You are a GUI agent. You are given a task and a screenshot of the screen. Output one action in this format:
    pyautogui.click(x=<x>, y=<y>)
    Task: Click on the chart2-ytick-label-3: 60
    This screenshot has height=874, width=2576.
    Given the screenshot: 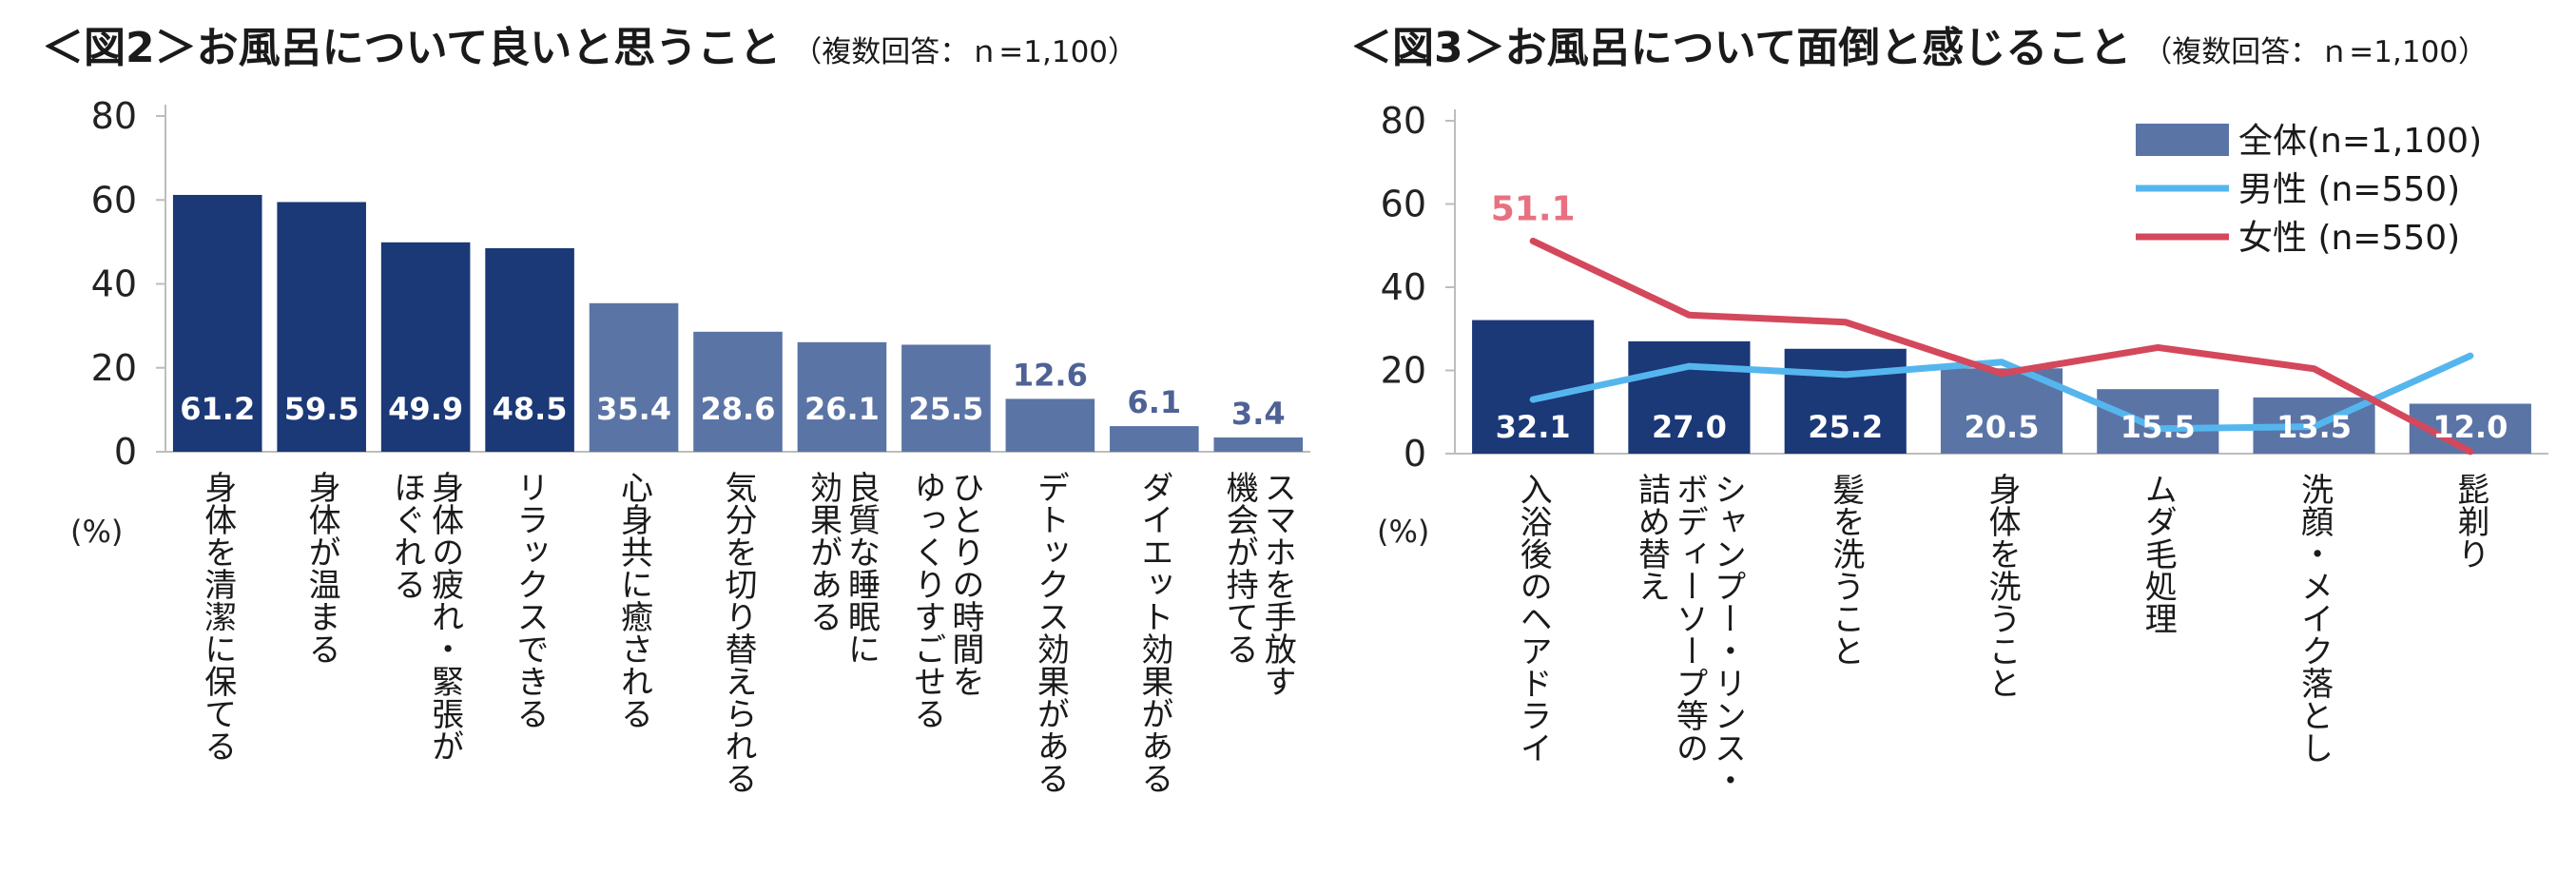 What is the action you would take?
    pyautogui.click(x=114, y=200)
    